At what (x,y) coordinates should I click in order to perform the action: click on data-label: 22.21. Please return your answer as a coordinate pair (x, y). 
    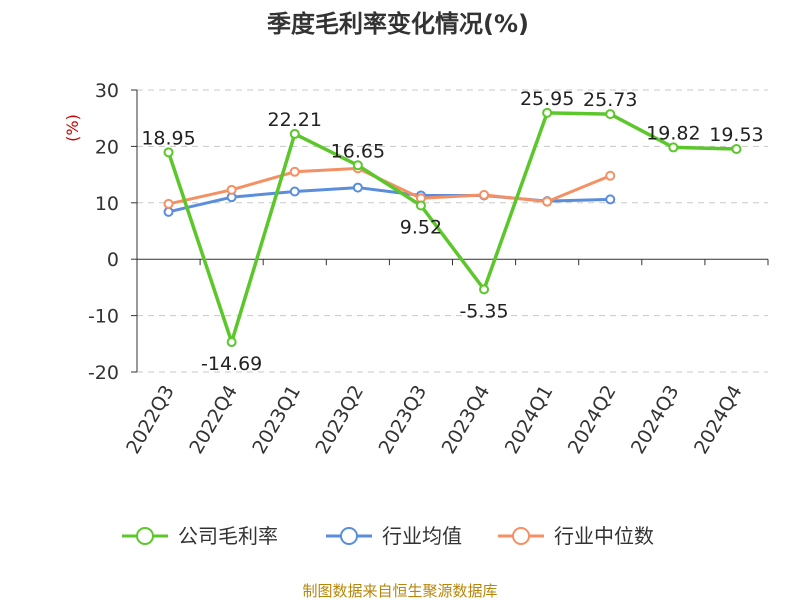
    Looking at the image, I should click on (295, 120).